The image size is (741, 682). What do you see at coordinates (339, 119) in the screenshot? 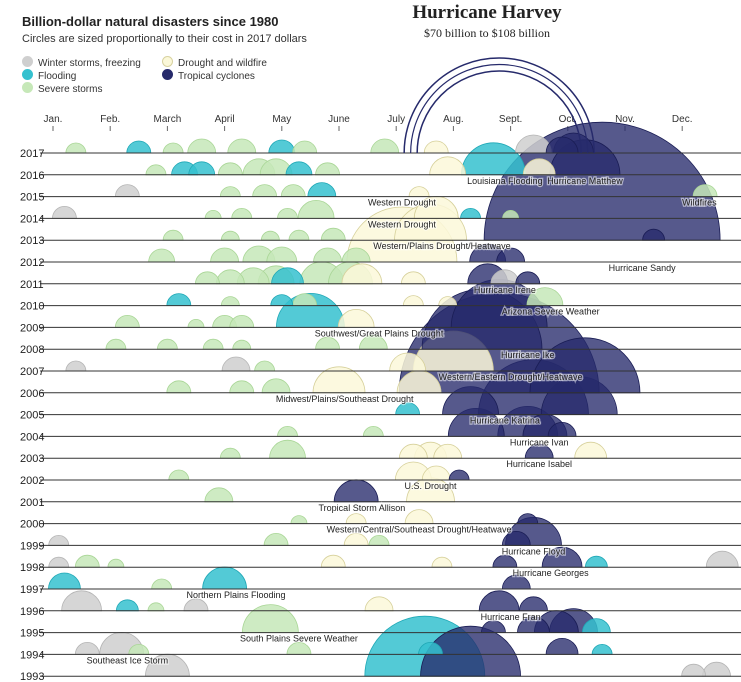
I see `month-label: June` at bounding box center [339, 119].